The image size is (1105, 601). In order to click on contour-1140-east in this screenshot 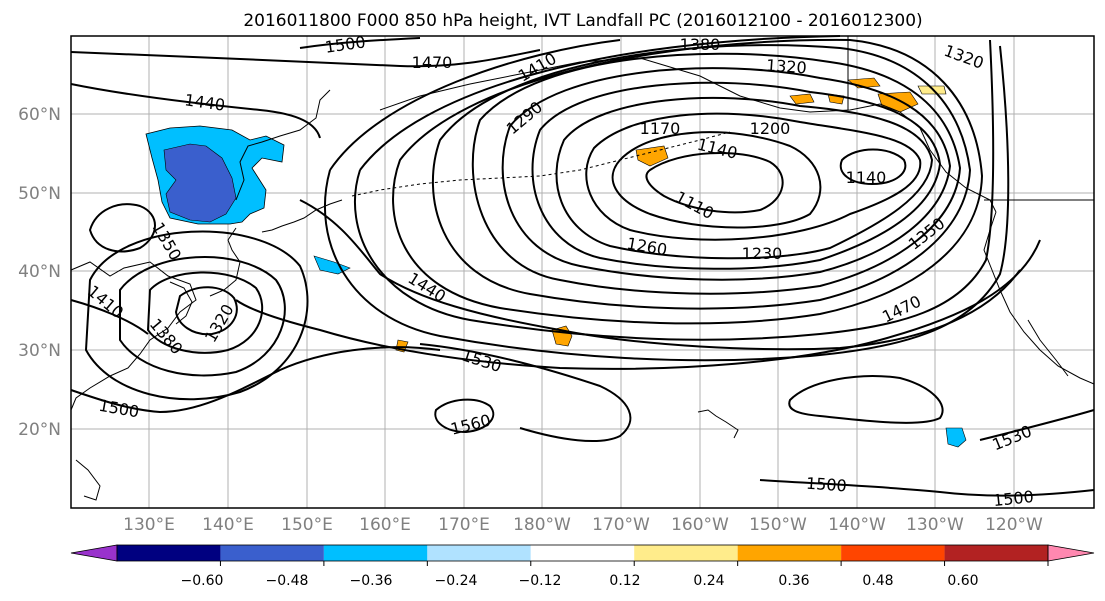, I will do `click(873, 167)`.